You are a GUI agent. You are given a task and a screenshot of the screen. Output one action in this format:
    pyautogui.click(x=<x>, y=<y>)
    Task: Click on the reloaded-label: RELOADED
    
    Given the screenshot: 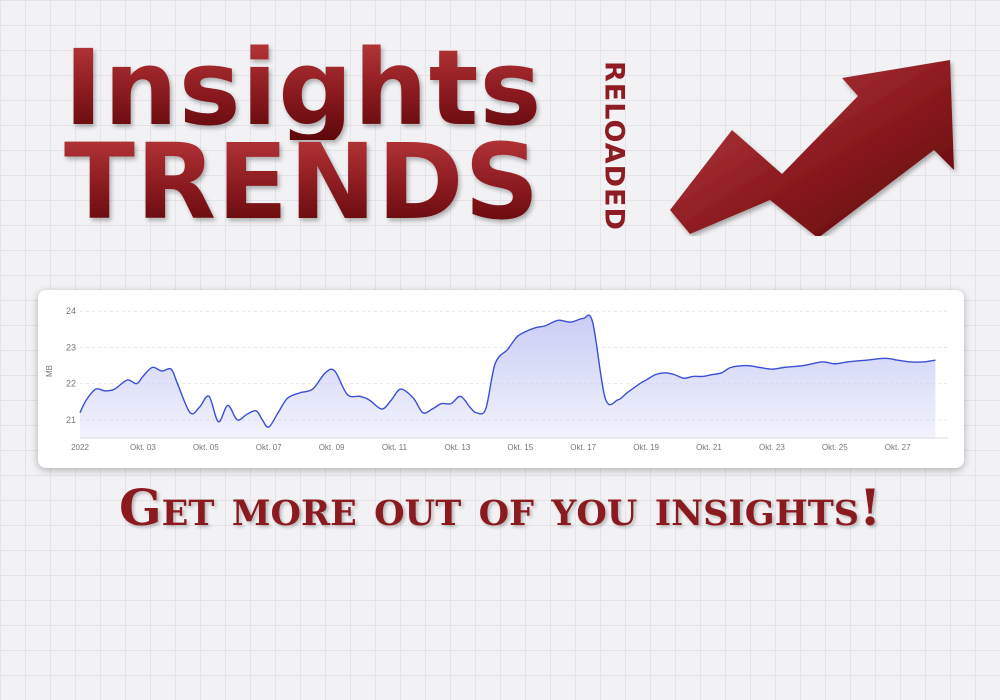 What is the action you would take?
    pyautogui.click(x=614, y=146)
    